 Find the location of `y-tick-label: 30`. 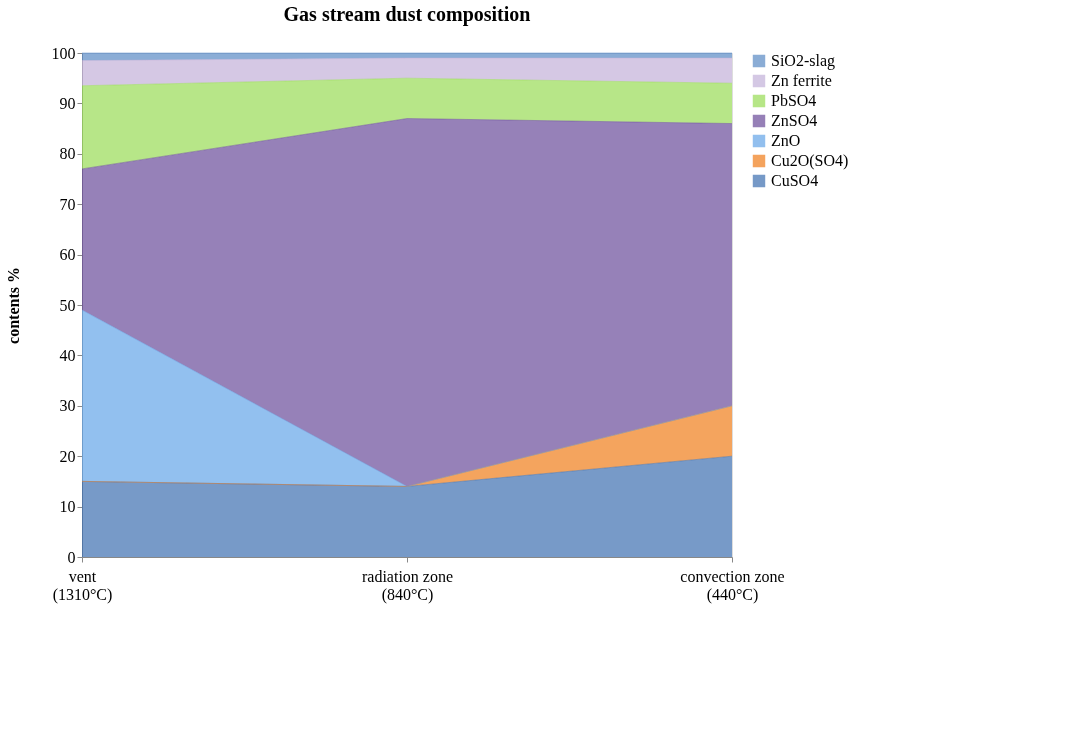

y-tick-label: 30 is located at coordinates (67, 406).